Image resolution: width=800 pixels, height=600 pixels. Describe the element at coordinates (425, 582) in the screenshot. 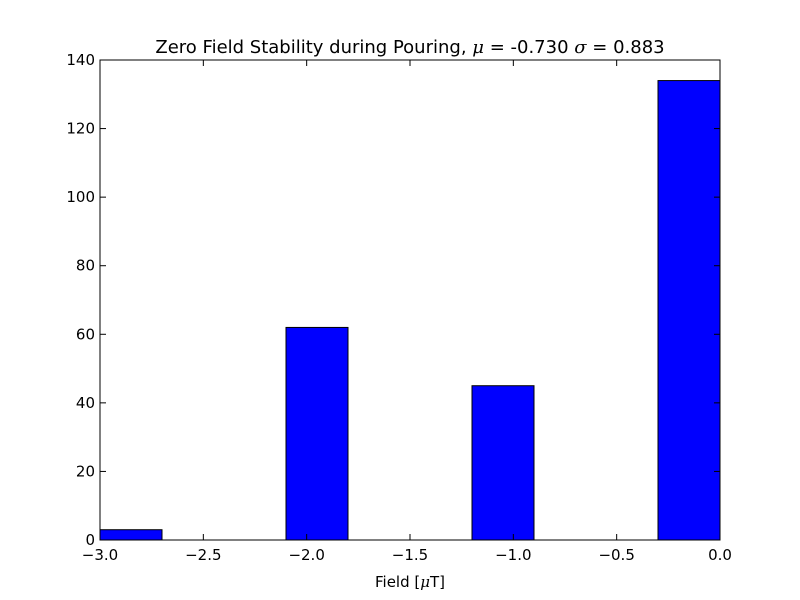

I see `x-axis-label-mu-symbol: μ` at that location.